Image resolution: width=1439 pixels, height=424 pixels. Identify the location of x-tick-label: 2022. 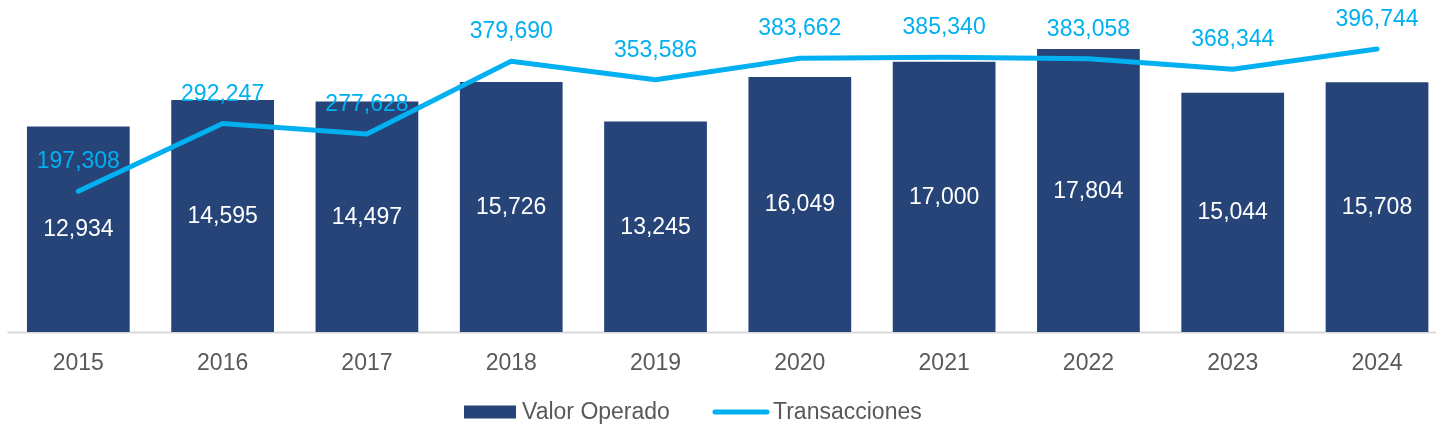
(1088, 361).